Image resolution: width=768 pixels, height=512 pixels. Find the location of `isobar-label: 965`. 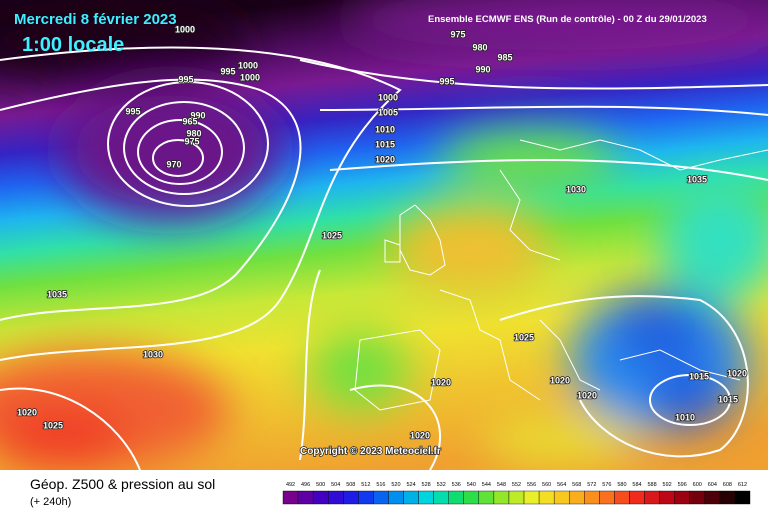

isobar-label: 965 is located at coordinates (189, 121).